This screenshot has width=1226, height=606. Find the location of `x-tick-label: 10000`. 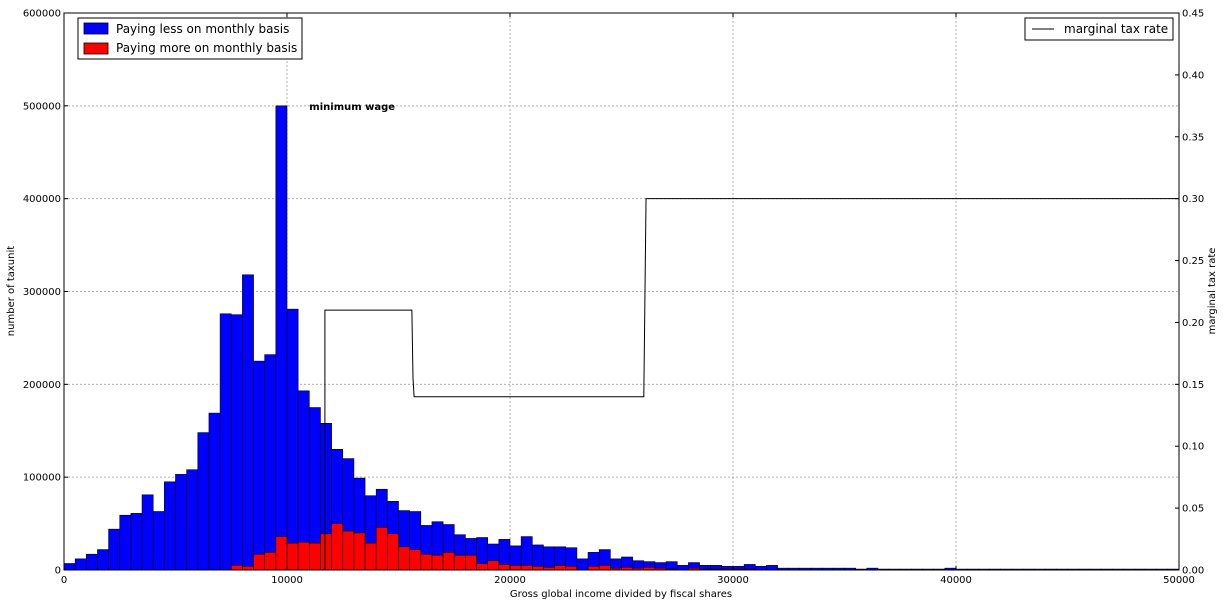

x-tick-label: 10000 is located at coordinates (287, 580).